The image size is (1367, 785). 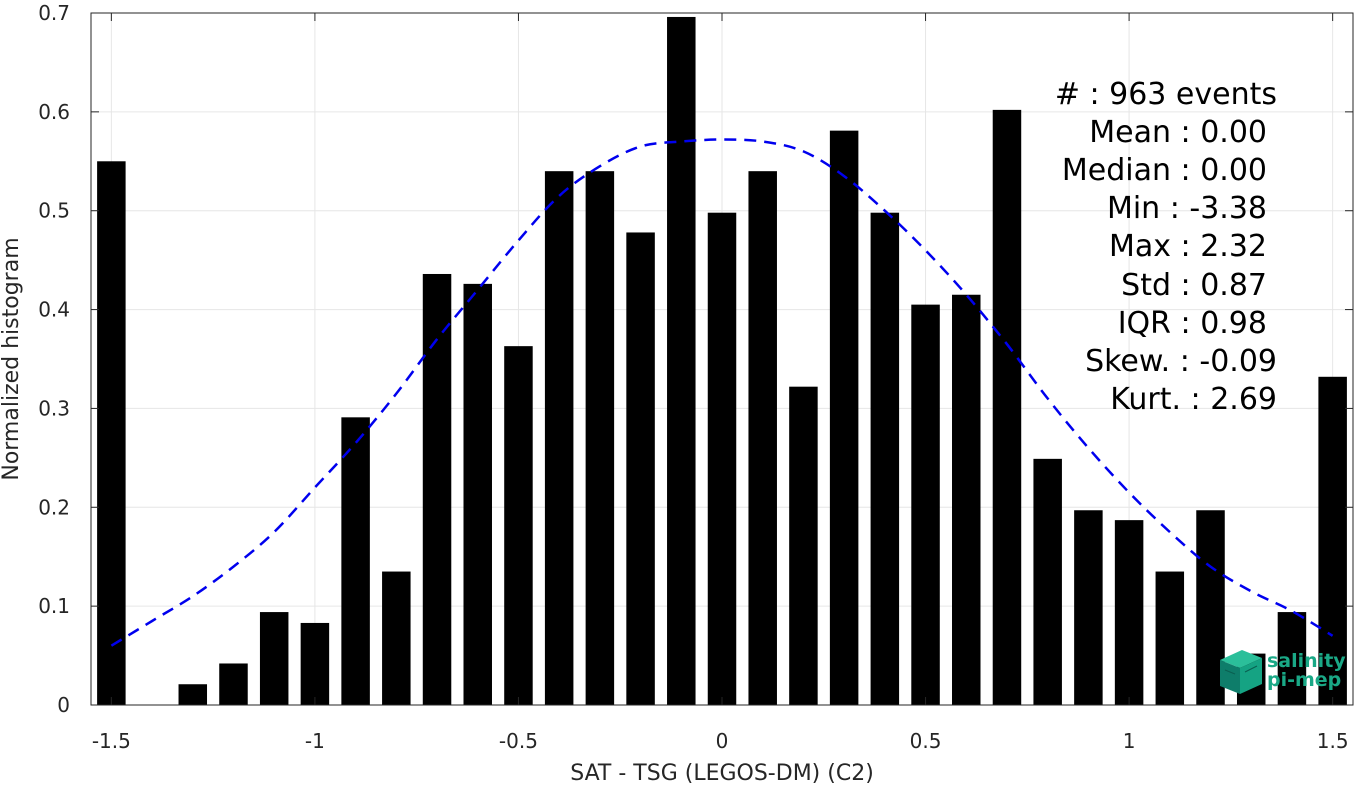 I want to click on logo-line1: salinity, so click(x=1306, y=661).